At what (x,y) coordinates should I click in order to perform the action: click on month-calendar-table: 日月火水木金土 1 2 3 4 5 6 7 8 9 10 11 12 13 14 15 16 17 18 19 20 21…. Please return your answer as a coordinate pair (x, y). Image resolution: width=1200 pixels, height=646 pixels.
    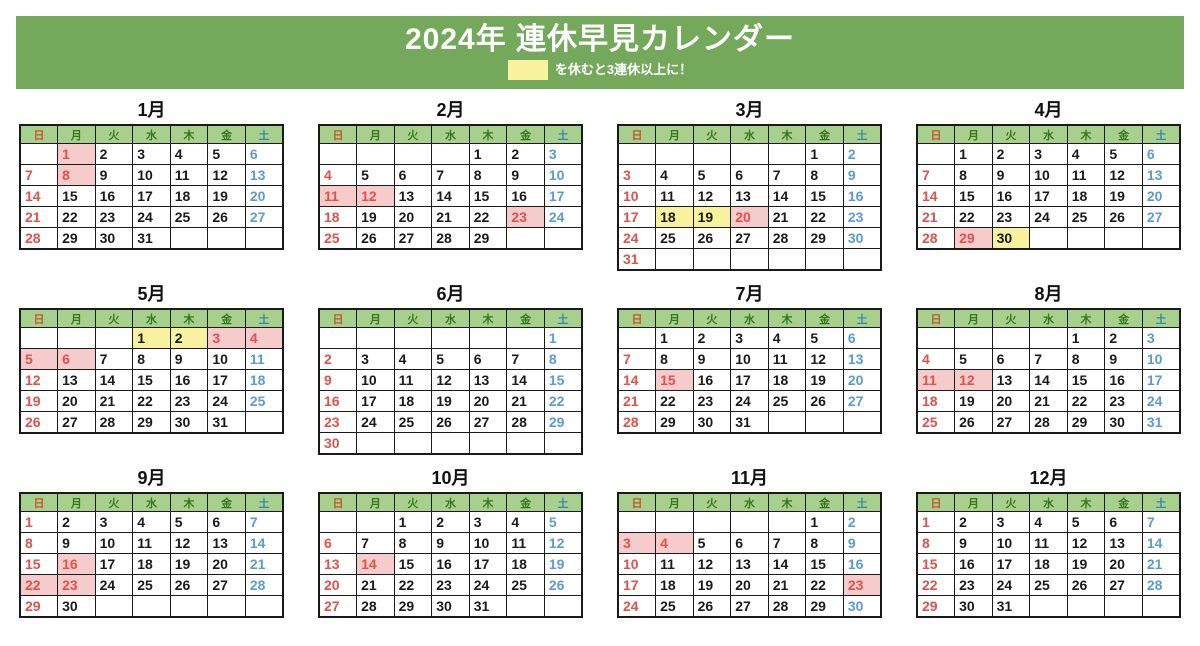
    Looking at the image, I should click on (749, 555).